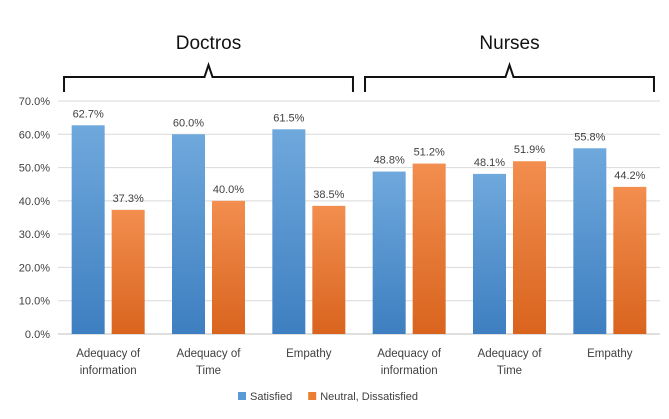 This screenshot has width=669, height=419. Describe the element at coordinates (34, 268) in the screenshot. I see `y-tick-label: 20.0%` at that location.